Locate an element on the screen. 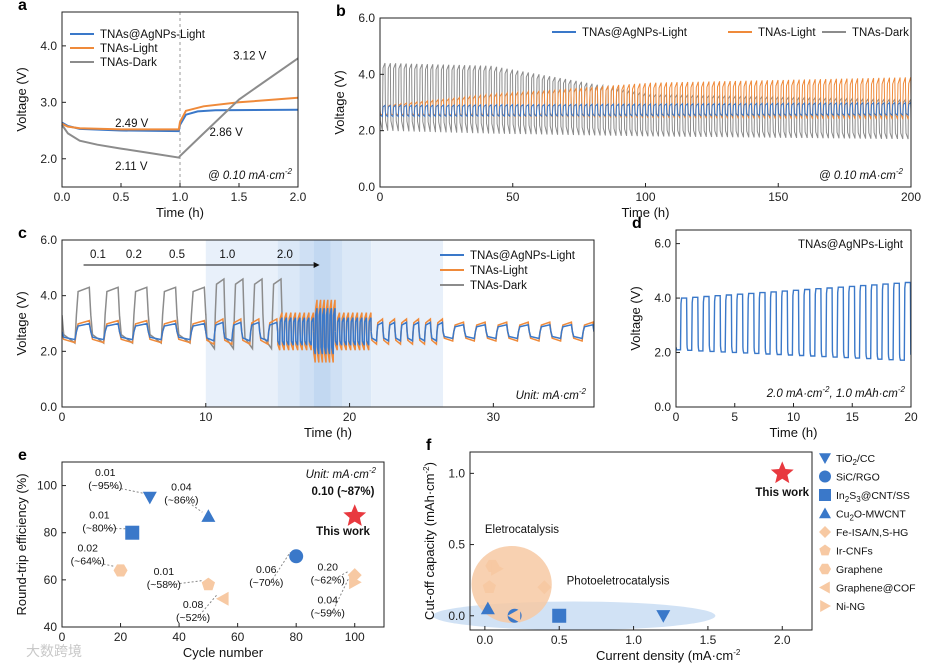 Image resolution: width=929 pixels, height=666 pixels. legend-label: TNAs-Dark is located at coordinates (498, 286).